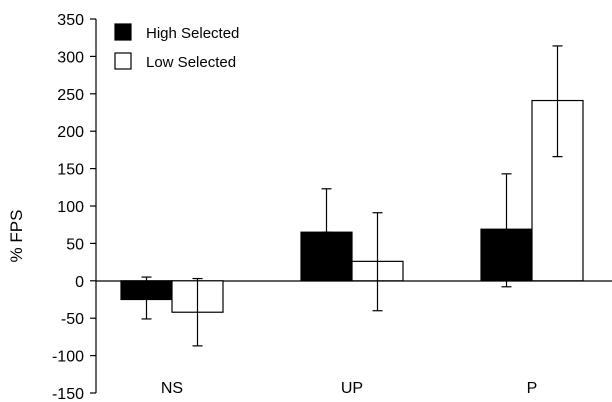 Image resolution: width=612 pixels, height=402 pixels. What do you see at coordinates (172, 388) in the screenshot?
I see `category-label-ns: NS` at bounding box center [172, 388].